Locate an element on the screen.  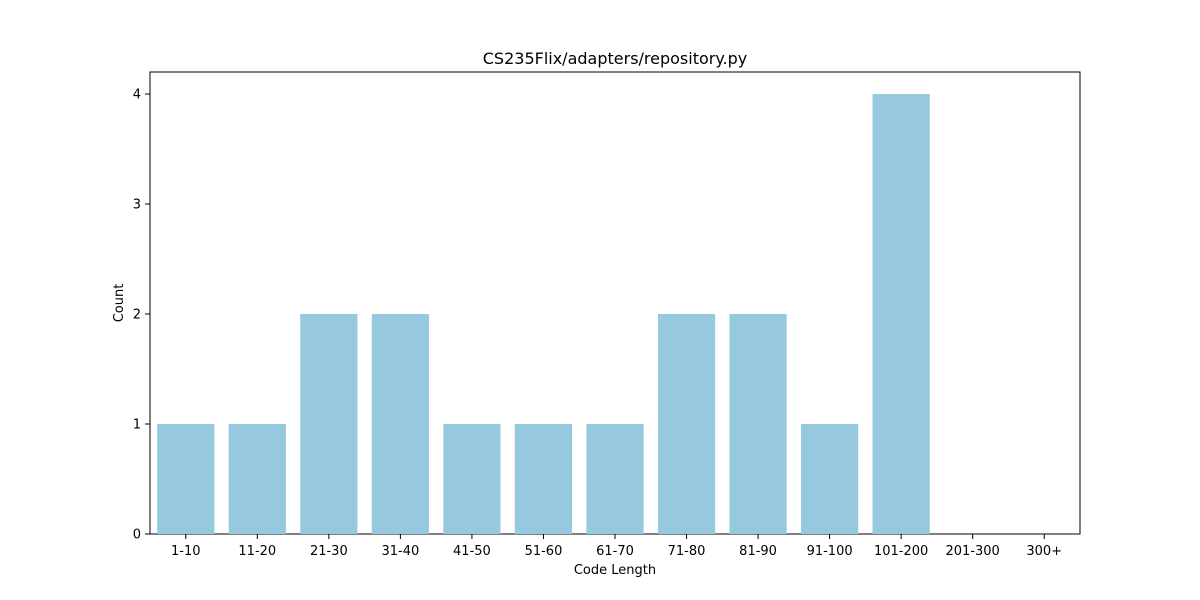
y-axis-label: Count is located at coordinates (119, 303).